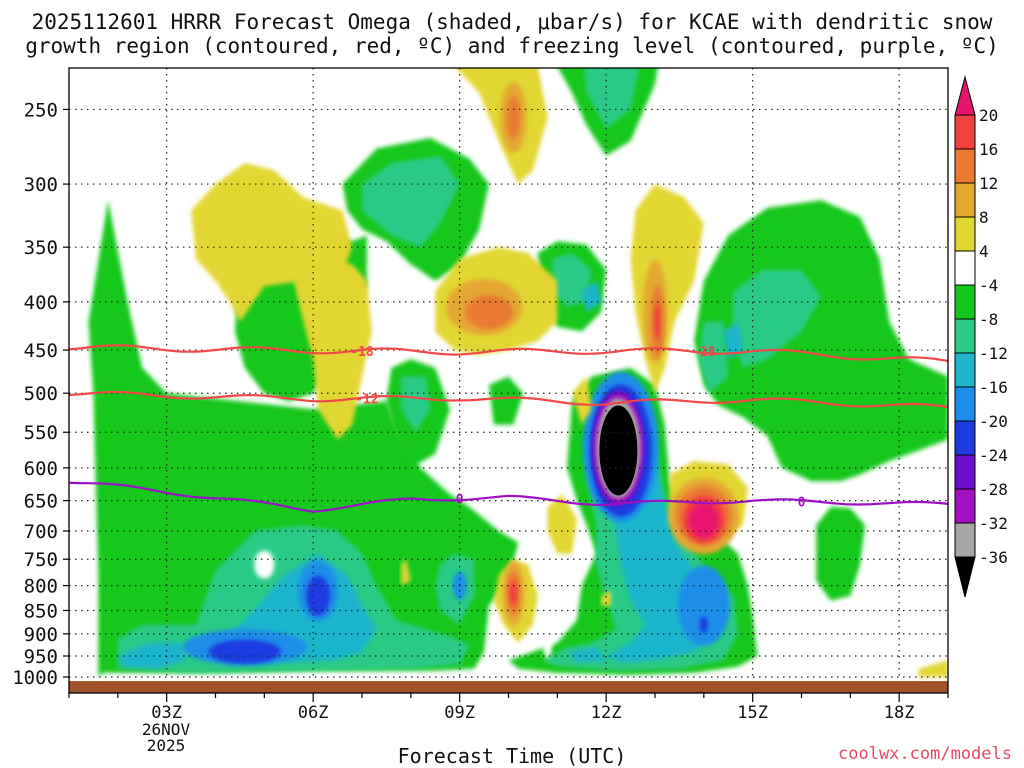  What do you see at coordinates (41, 502) in the screenshot?
I see `y-tick-label-650: 650` at bounding box center [41, 502].